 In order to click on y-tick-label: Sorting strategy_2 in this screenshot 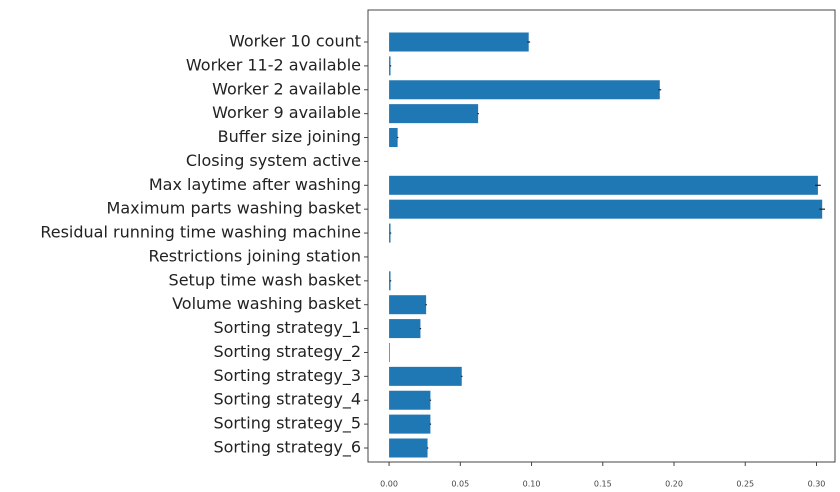, I will do `click(287, 352)`.